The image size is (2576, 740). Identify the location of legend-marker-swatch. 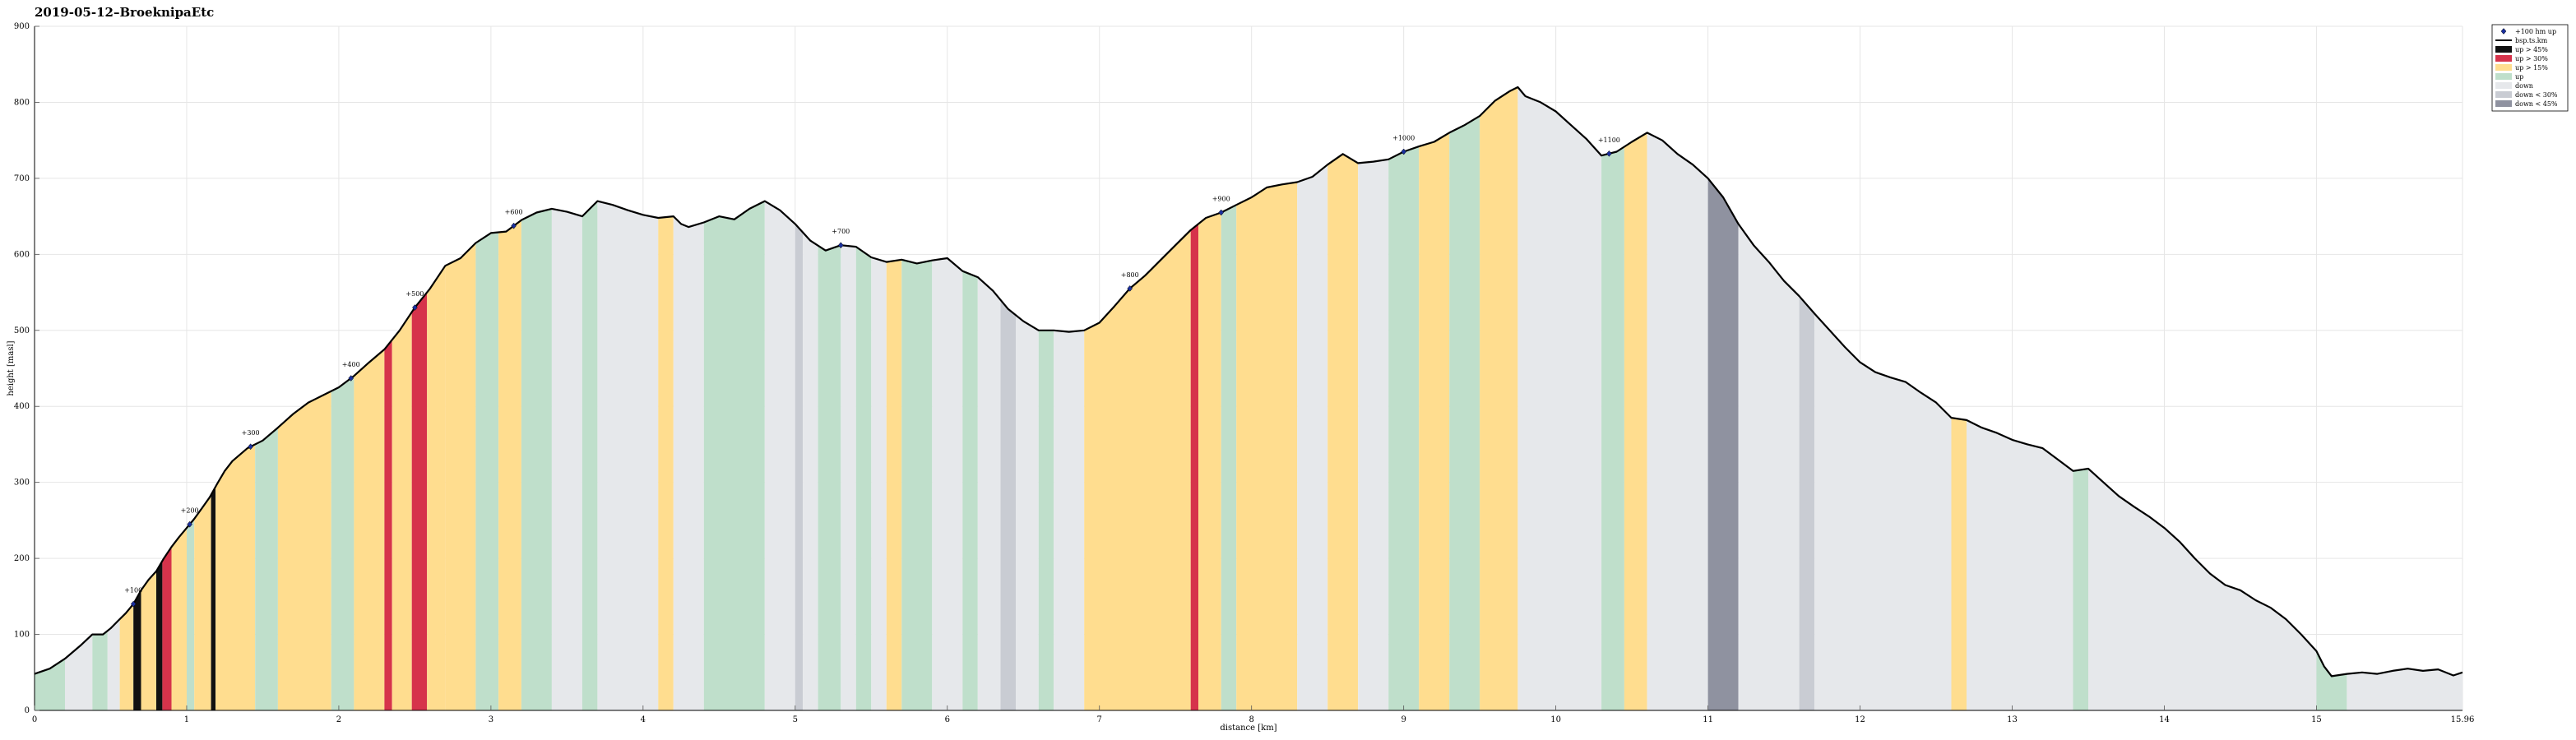
(2504, 31).